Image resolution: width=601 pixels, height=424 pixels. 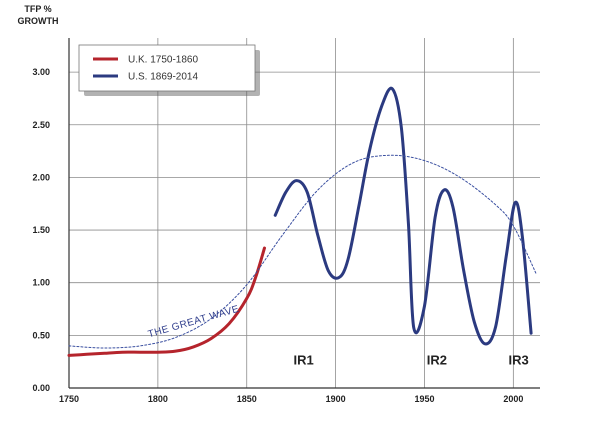 What do you see at coordinates (519, 360) in the screenshot?
I see `annotation-ir3: IR3` at bounding box center [519, 360].